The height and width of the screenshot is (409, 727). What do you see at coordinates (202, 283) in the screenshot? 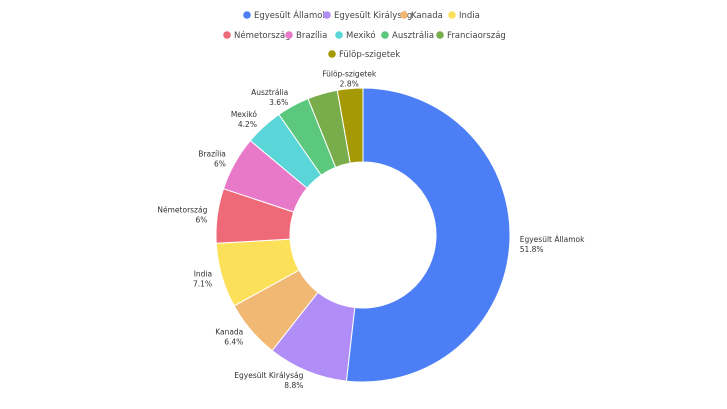
I see `slice-label-value: 7.1%` at bounding box center [202, 283].